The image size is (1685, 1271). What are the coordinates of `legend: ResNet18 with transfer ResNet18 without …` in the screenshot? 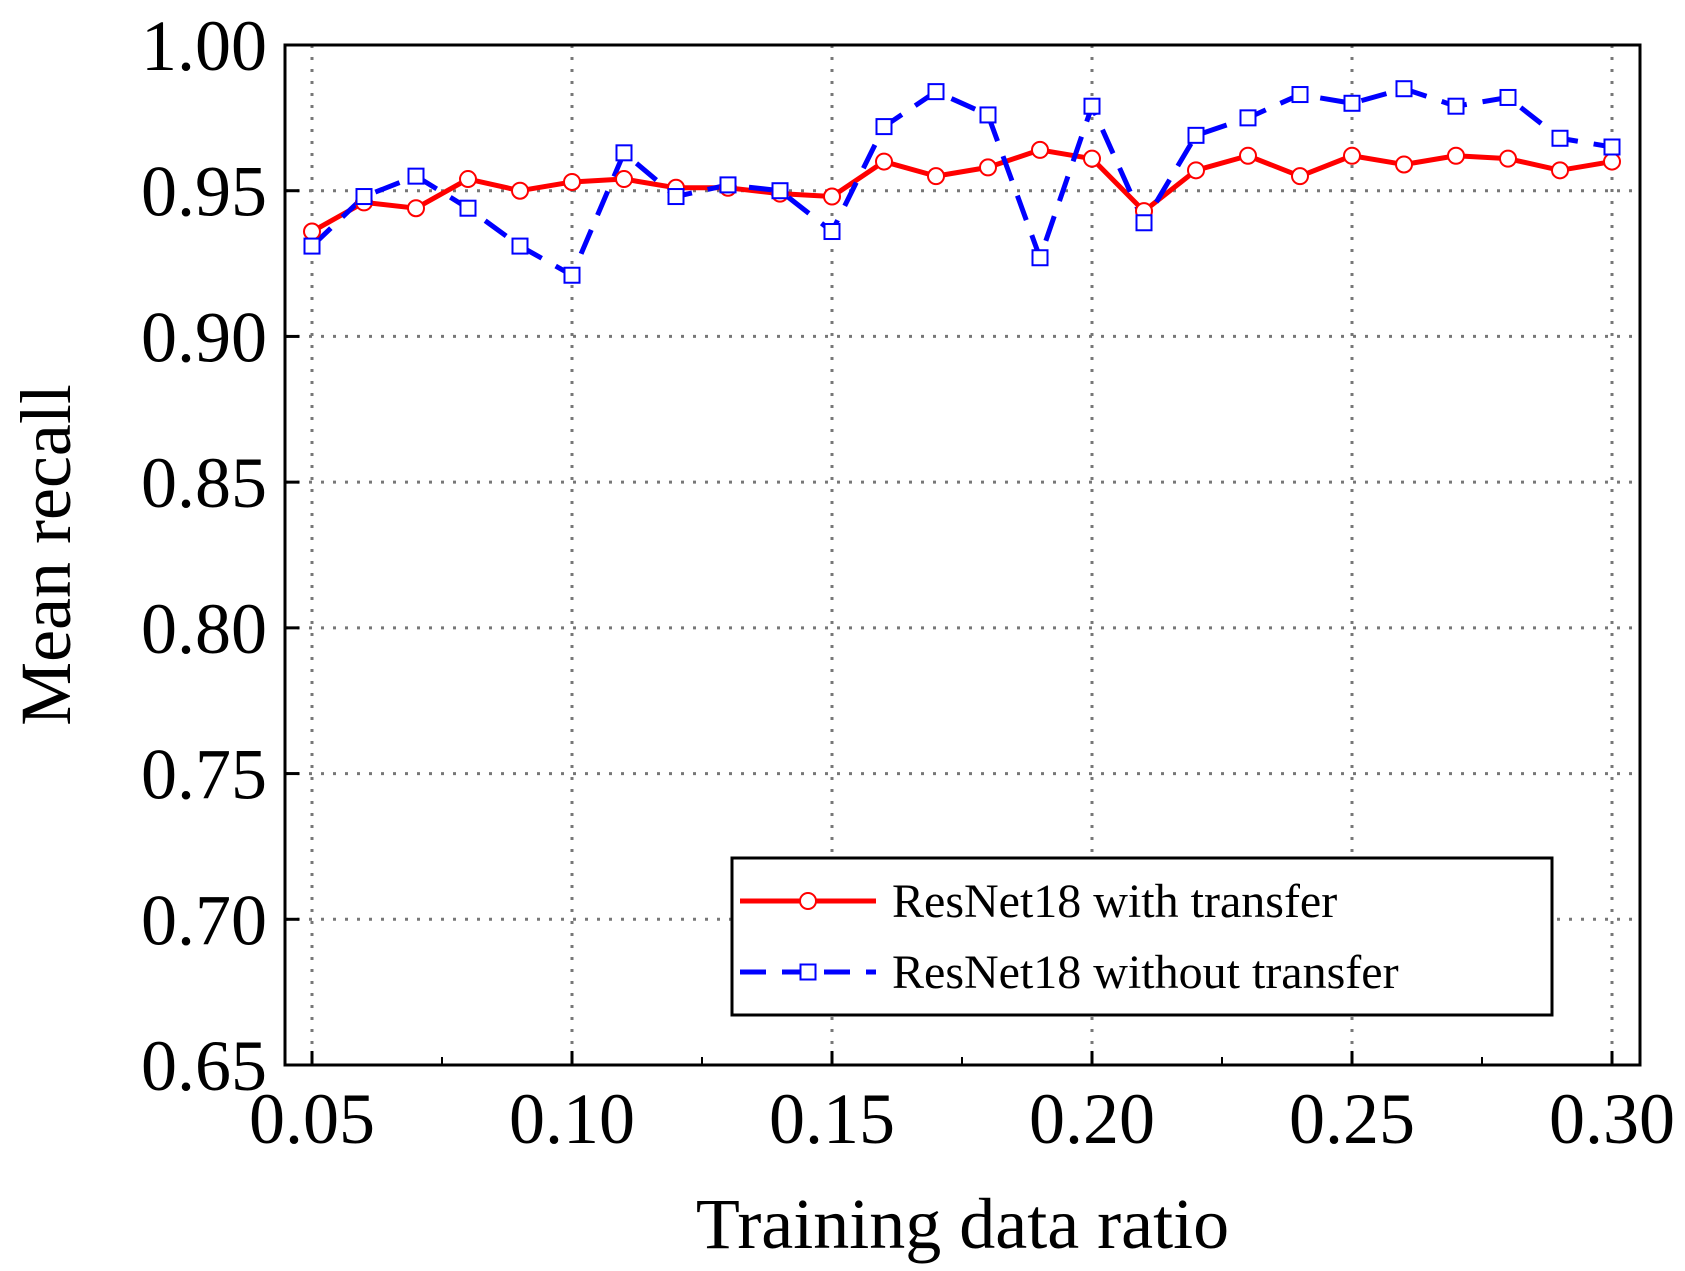 It's located at (1142, 936).